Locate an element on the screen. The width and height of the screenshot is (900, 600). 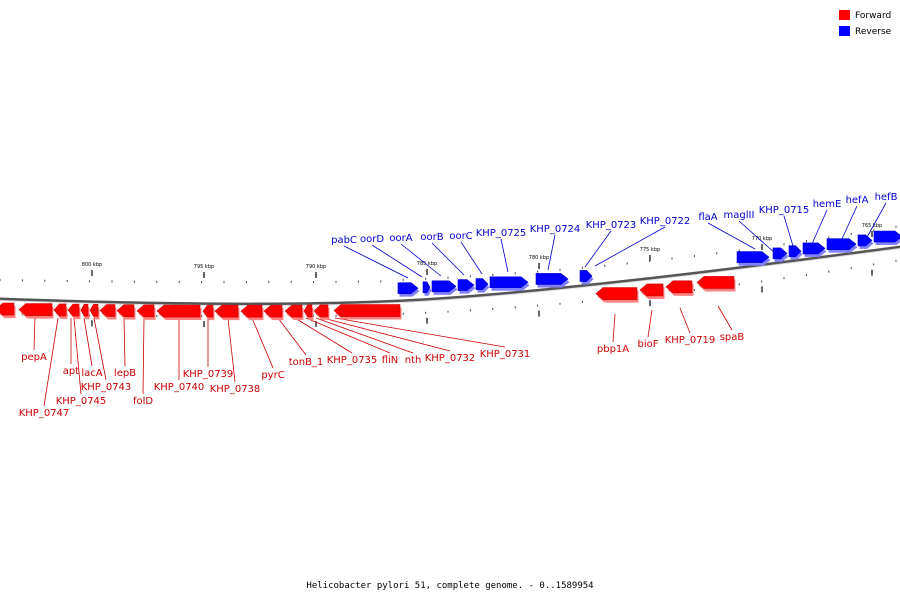
gene-label-spab: spaB is located at coordinates (732, 337).